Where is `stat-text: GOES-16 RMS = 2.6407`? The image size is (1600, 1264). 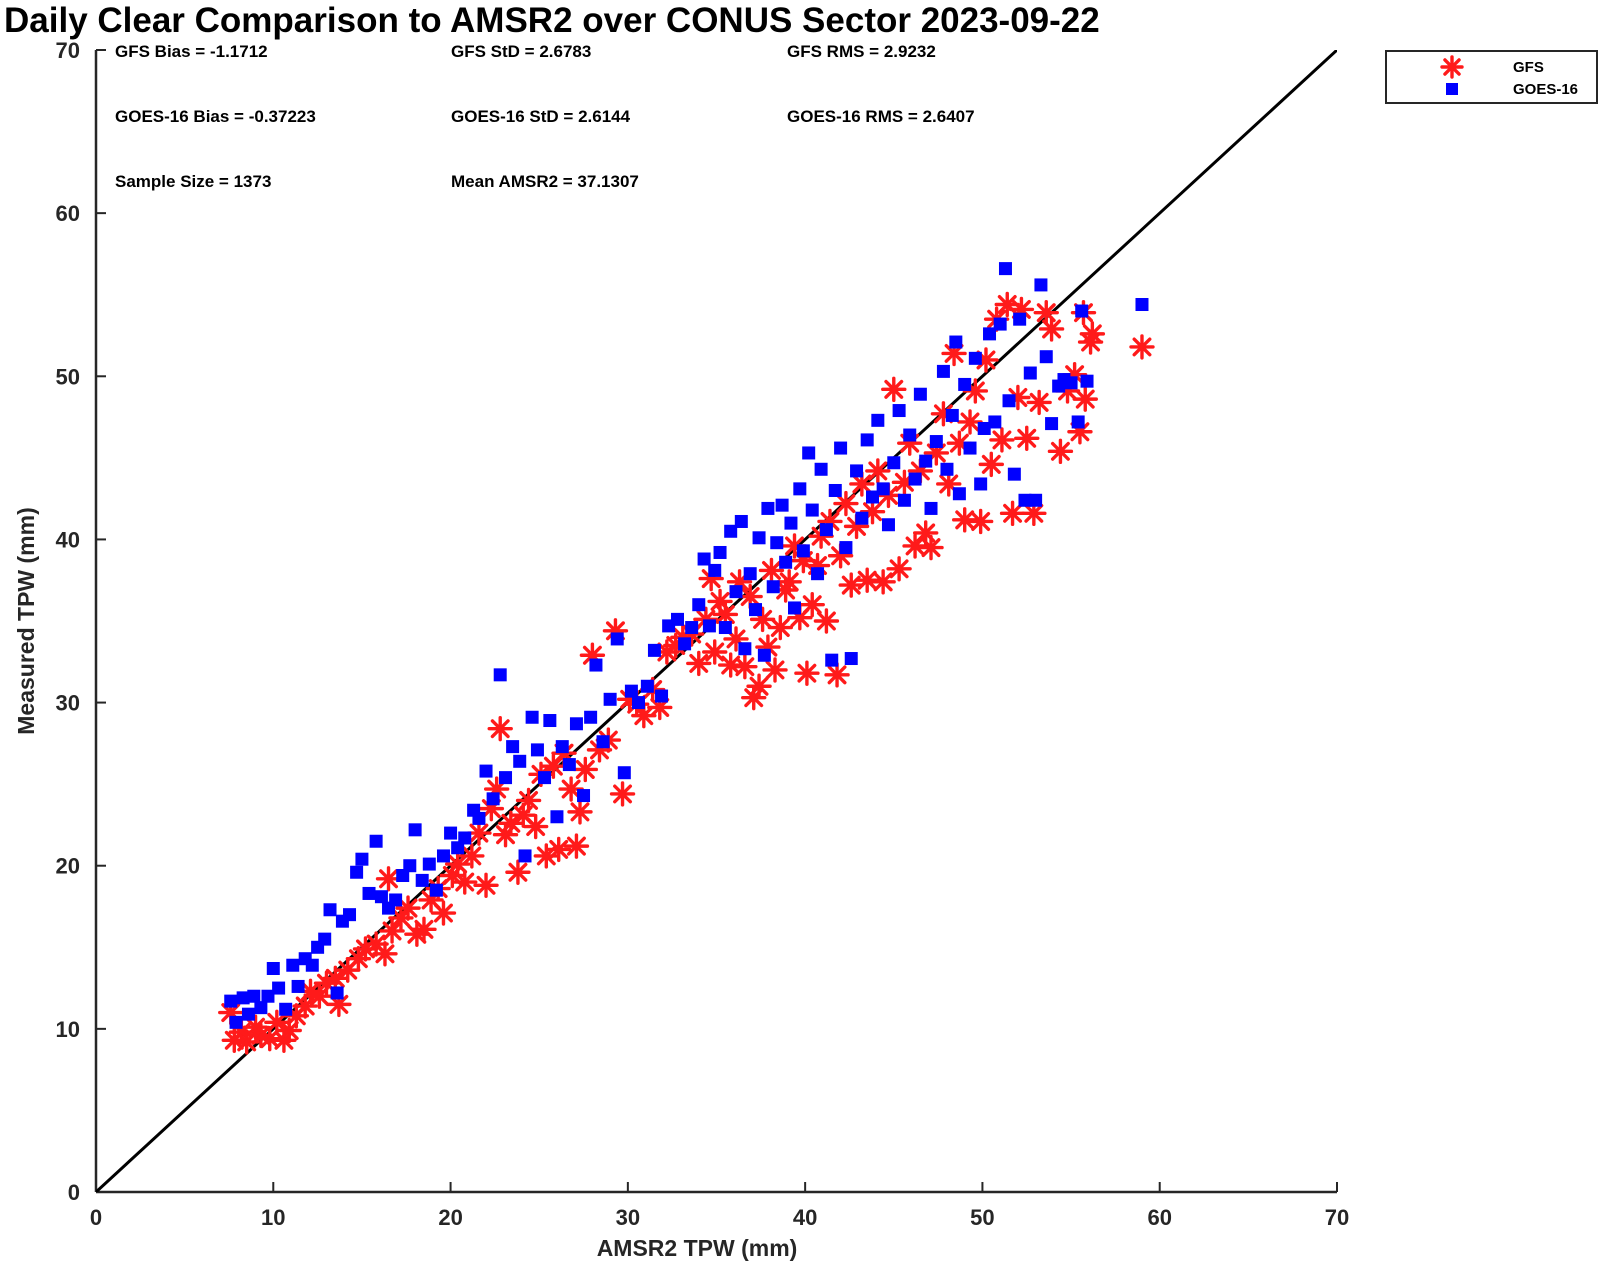
stat-text: GOES-16 RMS = 2.6407 is located at coordinates (881, 116).